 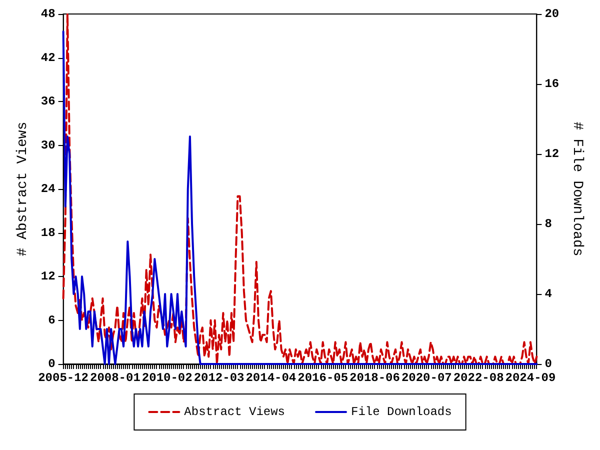 I want to click on y-tick-label: 0, so click(x=52, y=364).